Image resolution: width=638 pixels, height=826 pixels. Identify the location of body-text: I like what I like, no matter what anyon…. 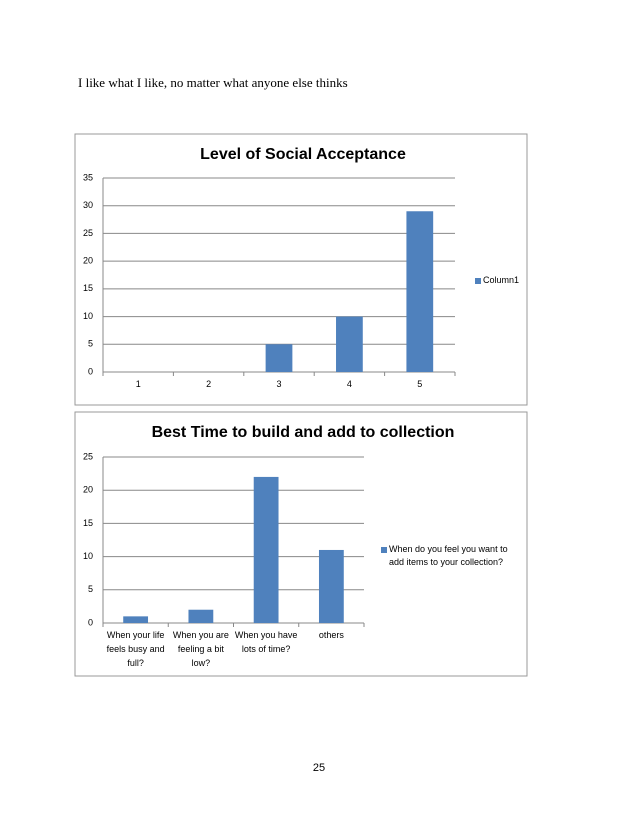
(213, 82).